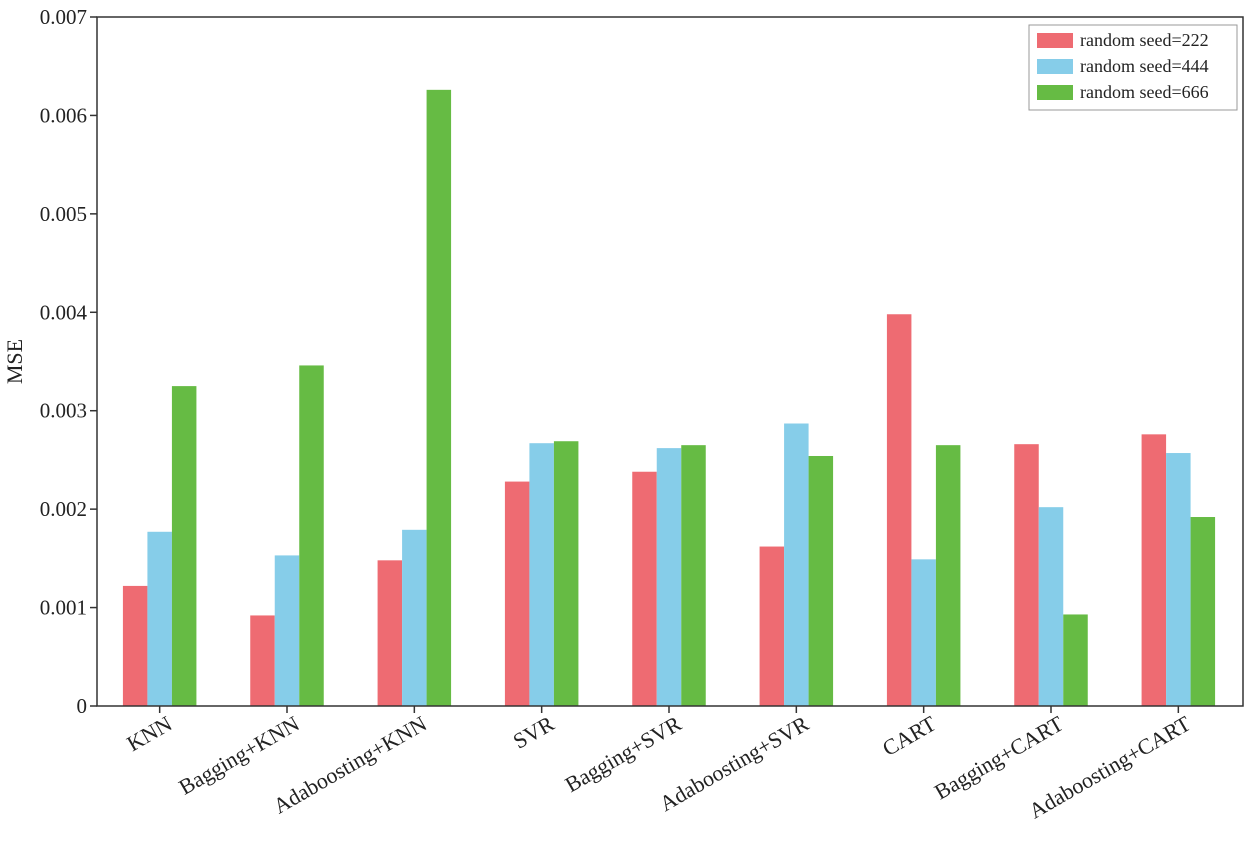 Image resolution: width=1250 pixels, height=853 pixels. I want to click on y-tick-label: 0.006, so click(63, 115).